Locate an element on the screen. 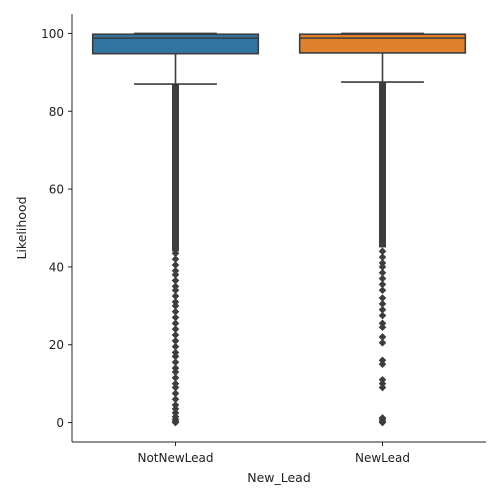  y-tick-label: 60 is located at coordinates (56, 190).